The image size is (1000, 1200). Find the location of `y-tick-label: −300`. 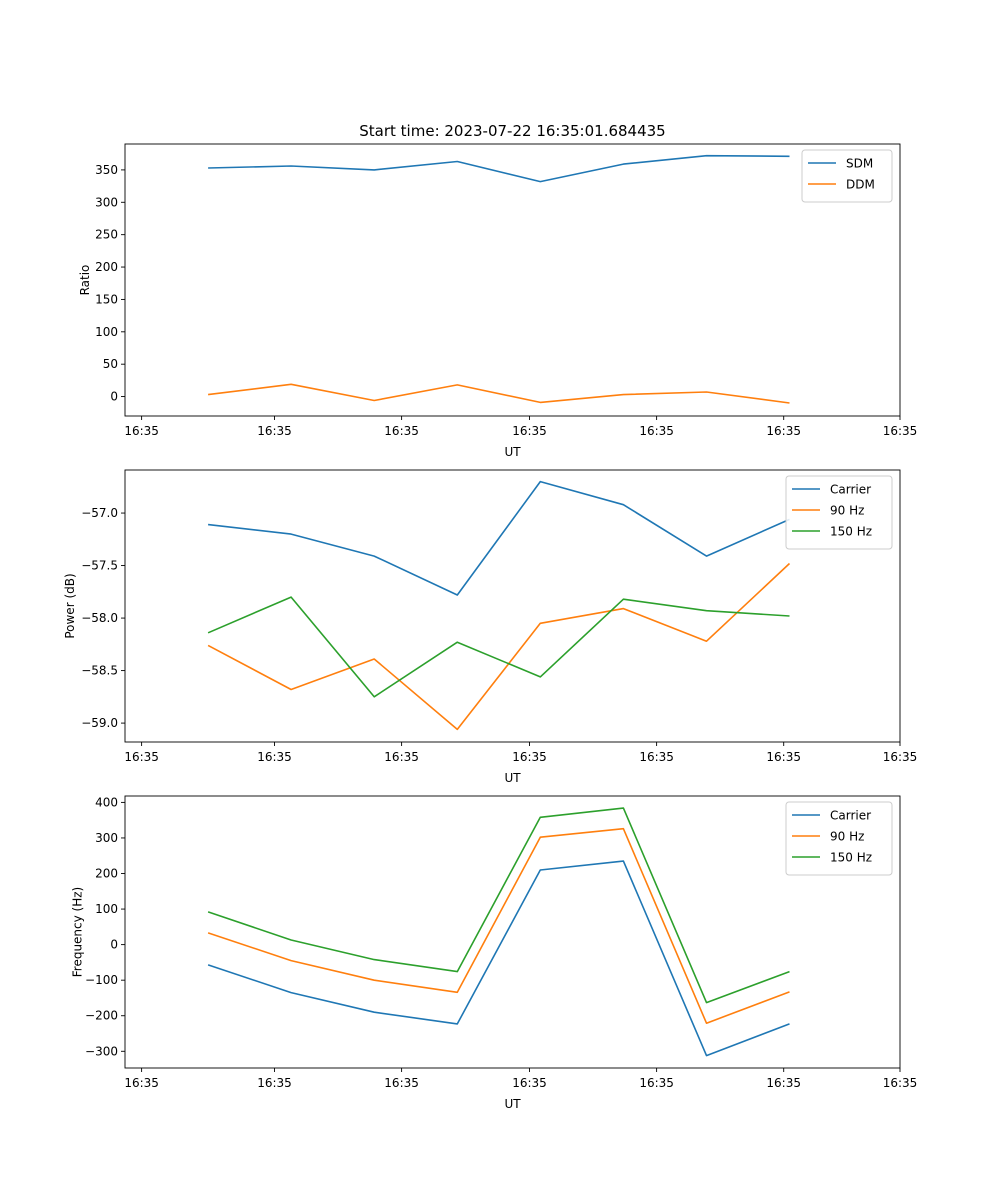

y-tick-label: −300 is located at coordinates (101, 1051).